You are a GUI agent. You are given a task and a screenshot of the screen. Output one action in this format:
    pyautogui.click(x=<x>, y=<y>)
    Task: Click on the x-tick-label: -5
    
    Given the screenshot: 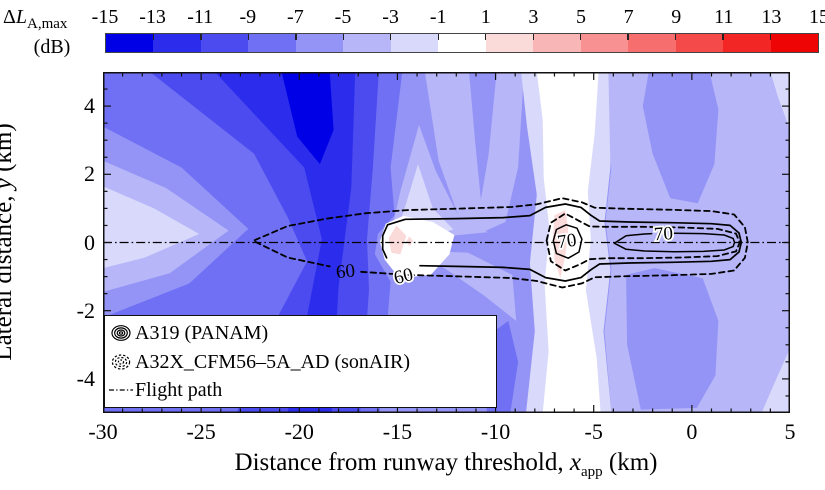 What is the action you would take?
    pyautogui.click(x=593, y=431)
    